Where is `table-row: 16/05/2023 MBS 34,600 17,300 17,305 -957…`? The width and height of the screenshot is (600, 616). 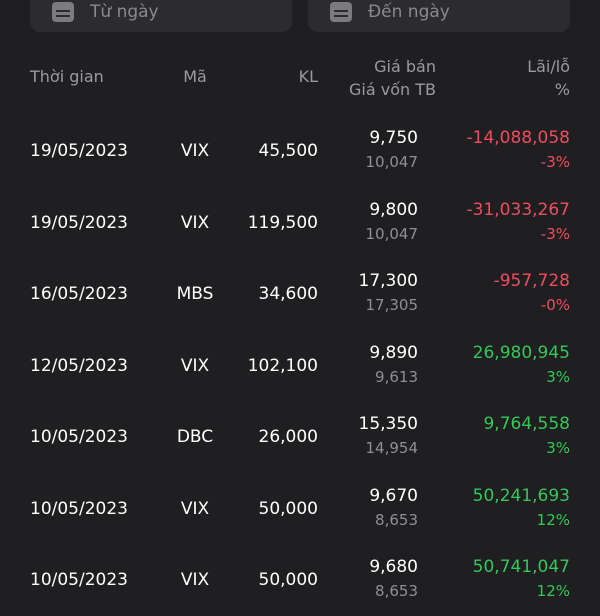 table-row: 16/05/2023 MBS 34,600 17,300 17,305 -957… is located at coordinates (300, 294).